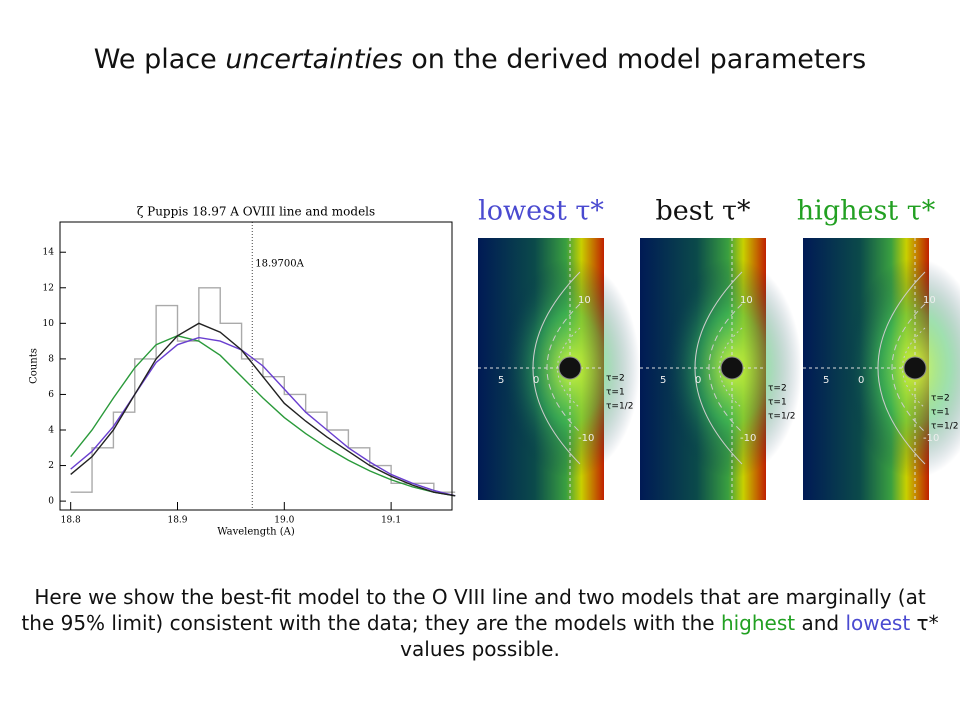 This screenshot has height=720, width=960. What do you see at coordinates (669, 636) in the screenshot?
I see `caption-text: τ* values possible.` at bounding box center [669, 636].